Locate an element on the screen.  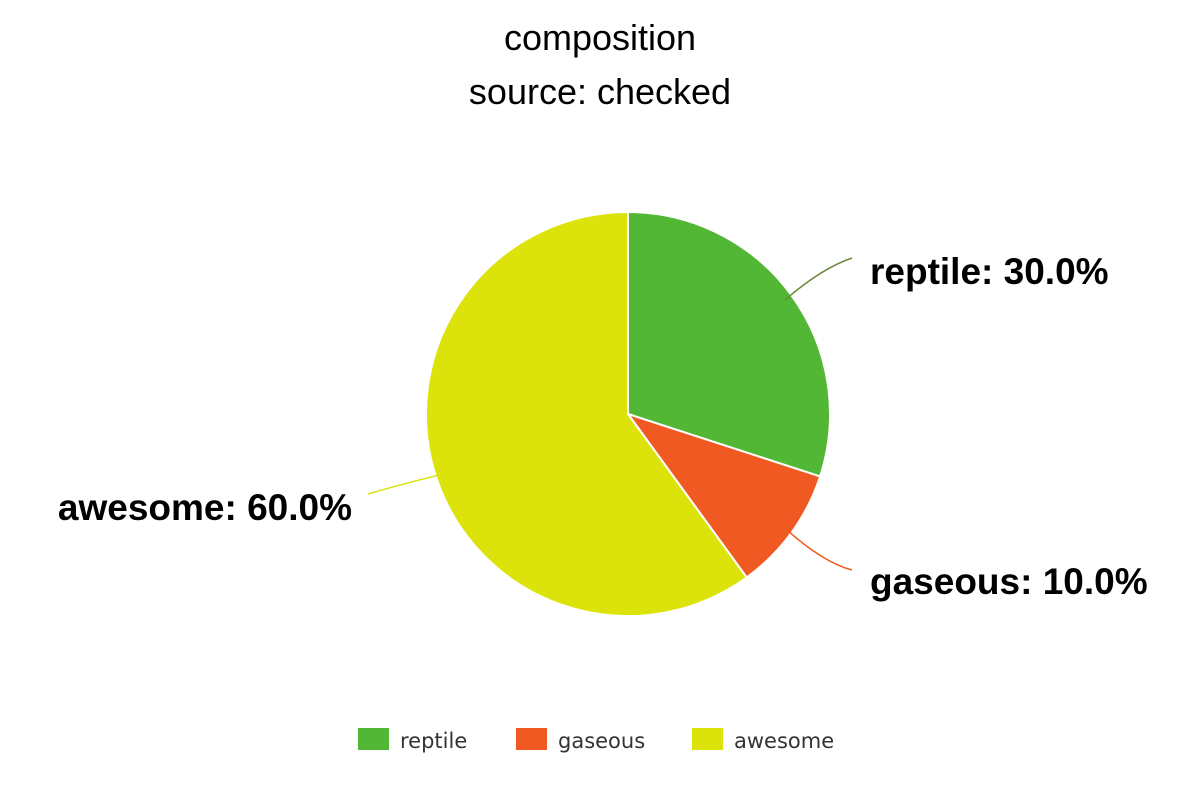
chart-title: composition is located at coordinates (600, 37).